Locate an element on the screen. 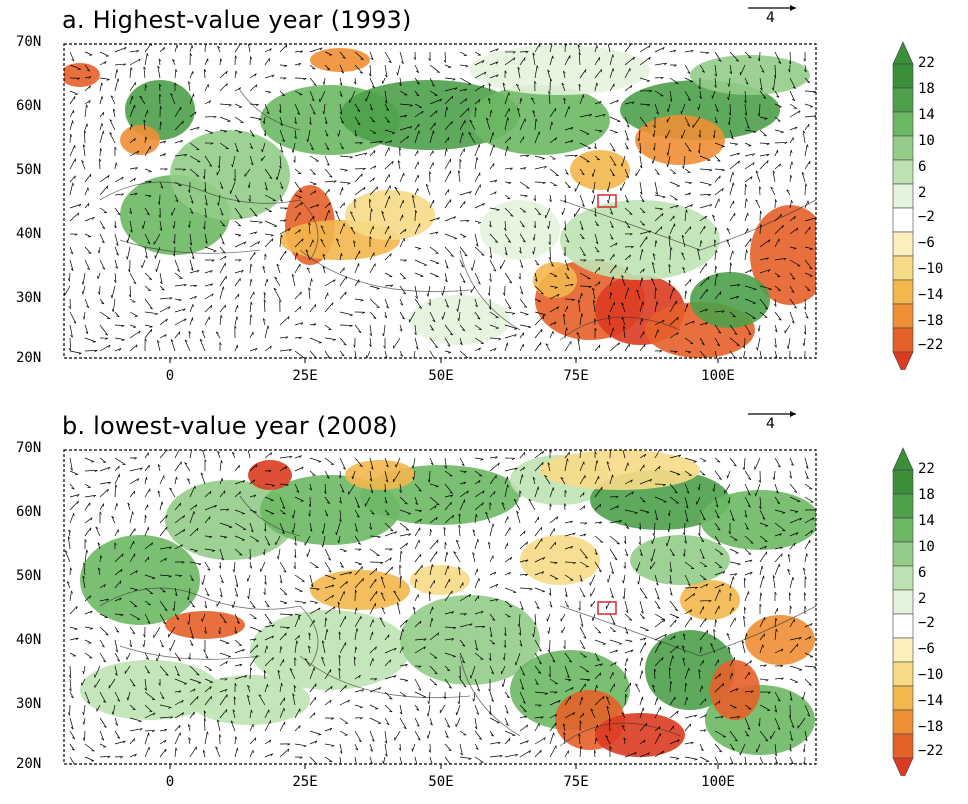 This screenshot has height=804, width=968. colorbar-label: 18 is located at coordinates (926, 495).